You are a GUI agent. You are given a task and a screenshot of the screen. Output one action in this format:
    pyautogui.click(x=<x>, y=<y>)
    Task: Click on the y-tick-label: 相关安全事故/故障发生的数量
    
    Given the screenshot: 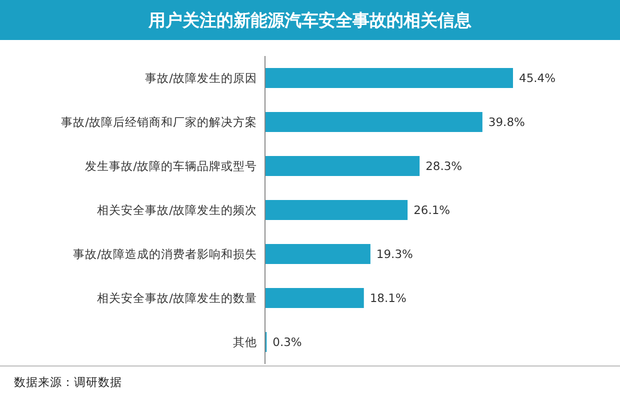 What is the action you would take?
    pyautogui.click(x=177, y=298)
    